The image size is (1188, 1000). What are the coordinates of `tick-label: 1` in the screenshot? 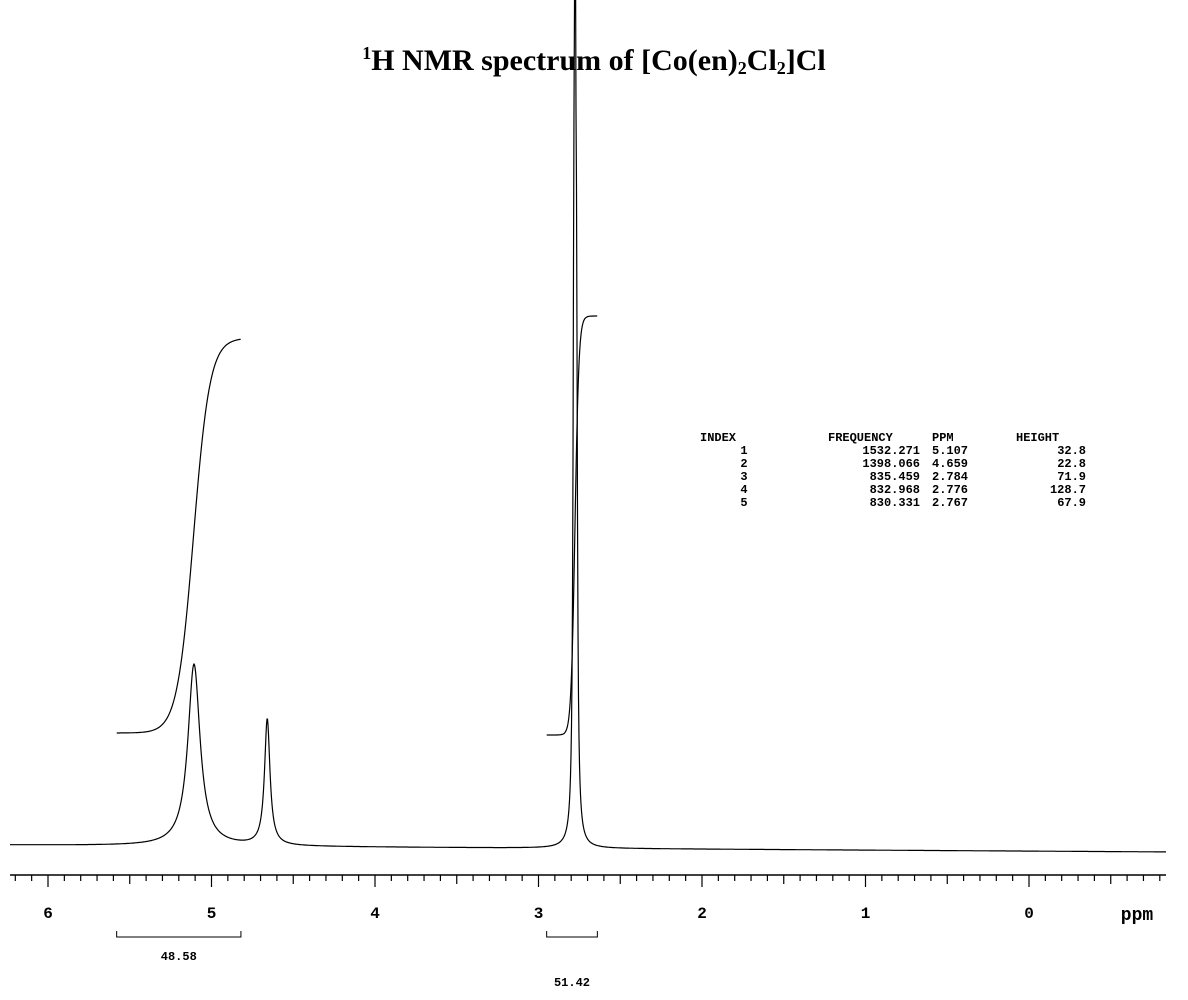 It's located at (866, 914).